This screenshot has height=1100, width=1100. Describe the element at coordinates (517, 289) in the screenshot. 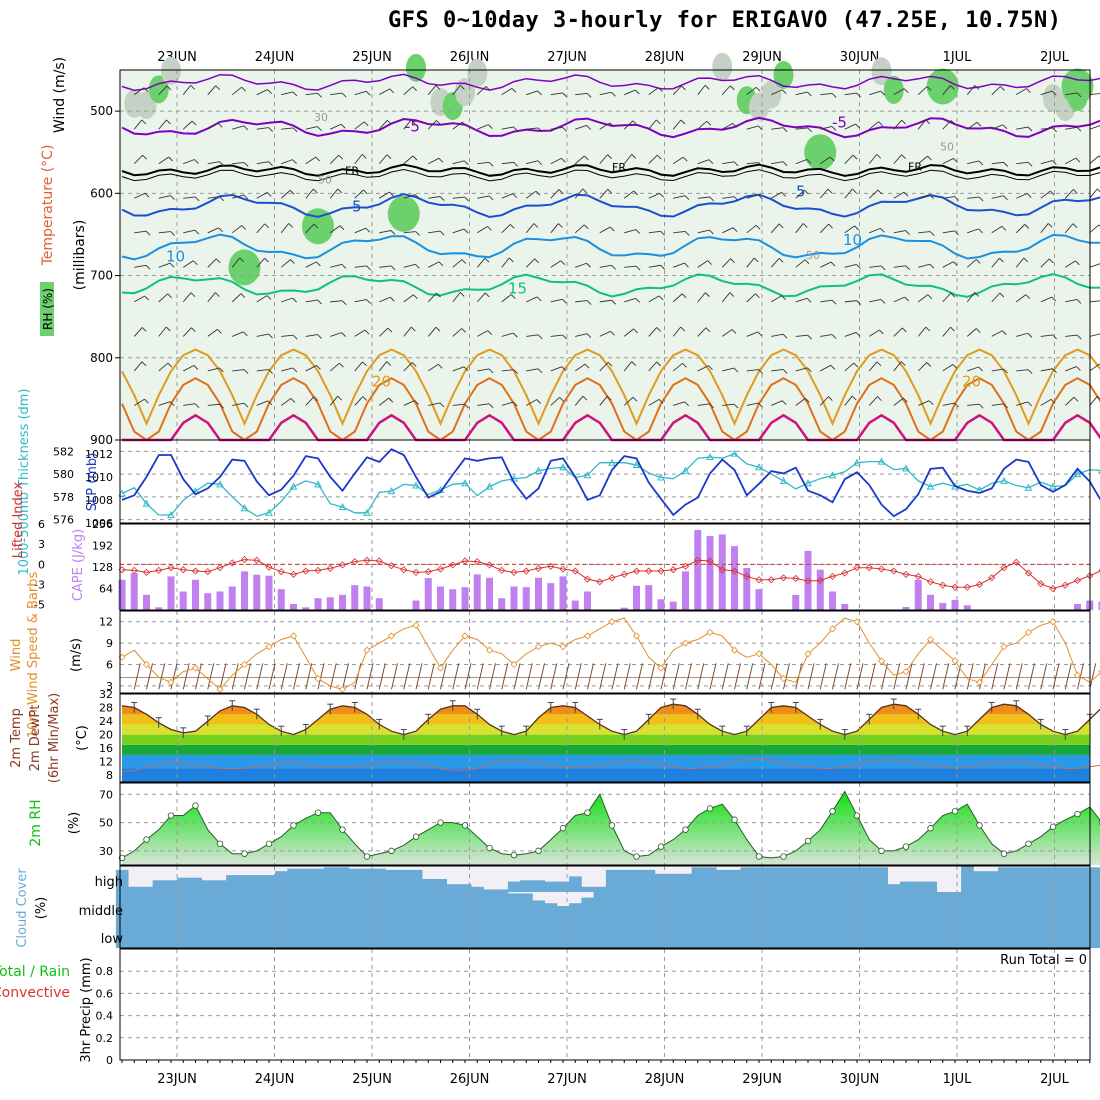

I see `contour-label: 15` at that location.